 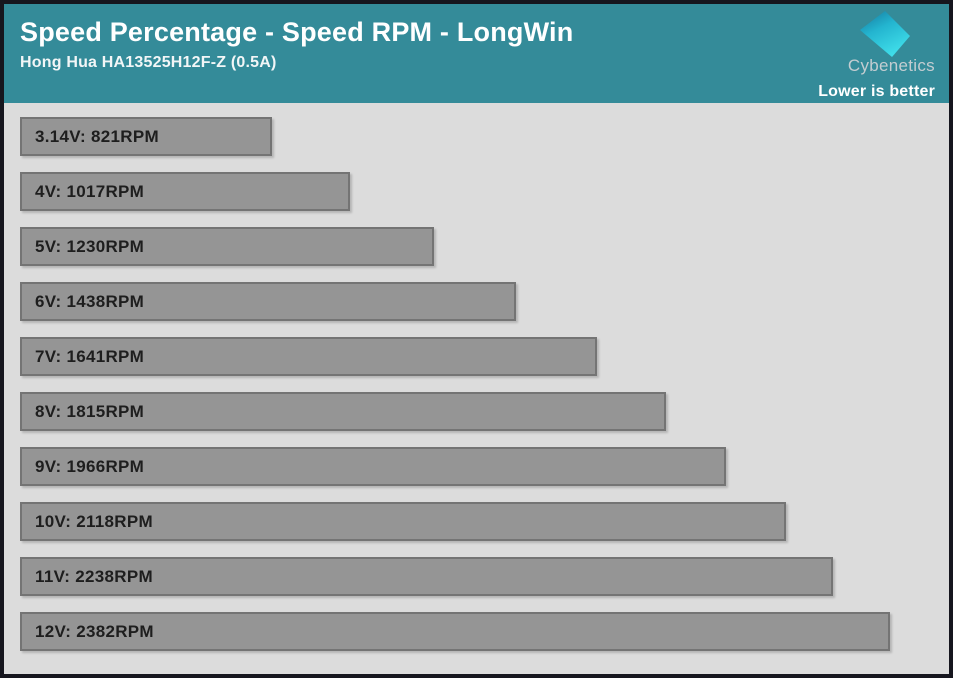 What do you see at coordinates (94, 521) in the screenshot?
I see `bar-label: 10V: 2118RPM` at bounding box center [94, 521].